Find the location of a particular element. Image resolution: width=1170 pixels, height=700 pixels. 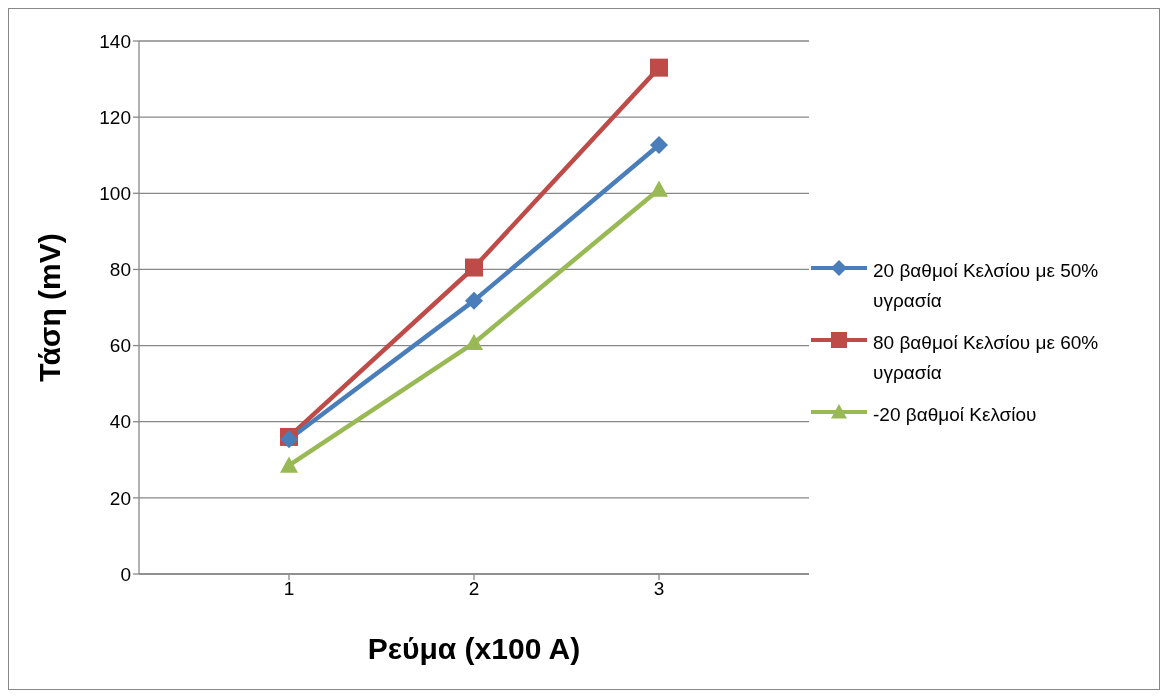

y-tick-label: 140 is located at coordinates (115, 41).